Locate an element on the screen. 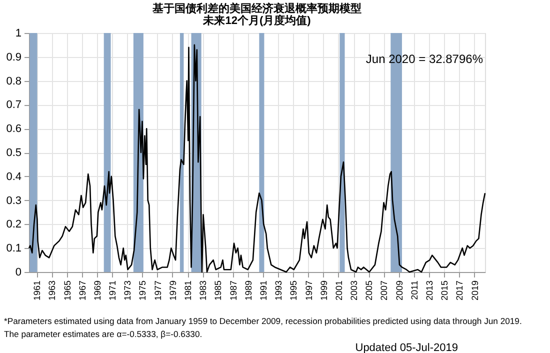 Image resolution: width=550 pixels, height=353 pixels. x-tick-label: 2017 is located at coordinates (459, 290).